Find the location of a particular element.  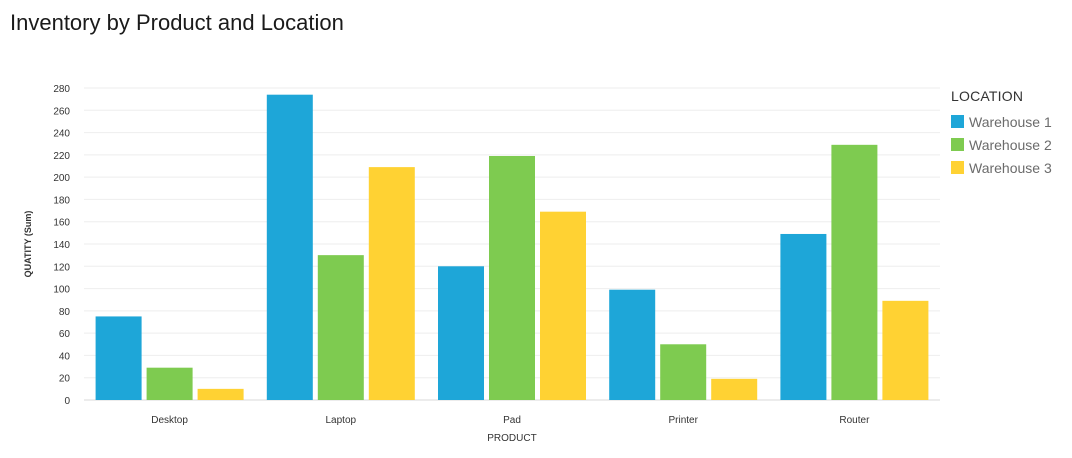

legend-label: Warehouse 2 is located at coordinates (1010, 144).